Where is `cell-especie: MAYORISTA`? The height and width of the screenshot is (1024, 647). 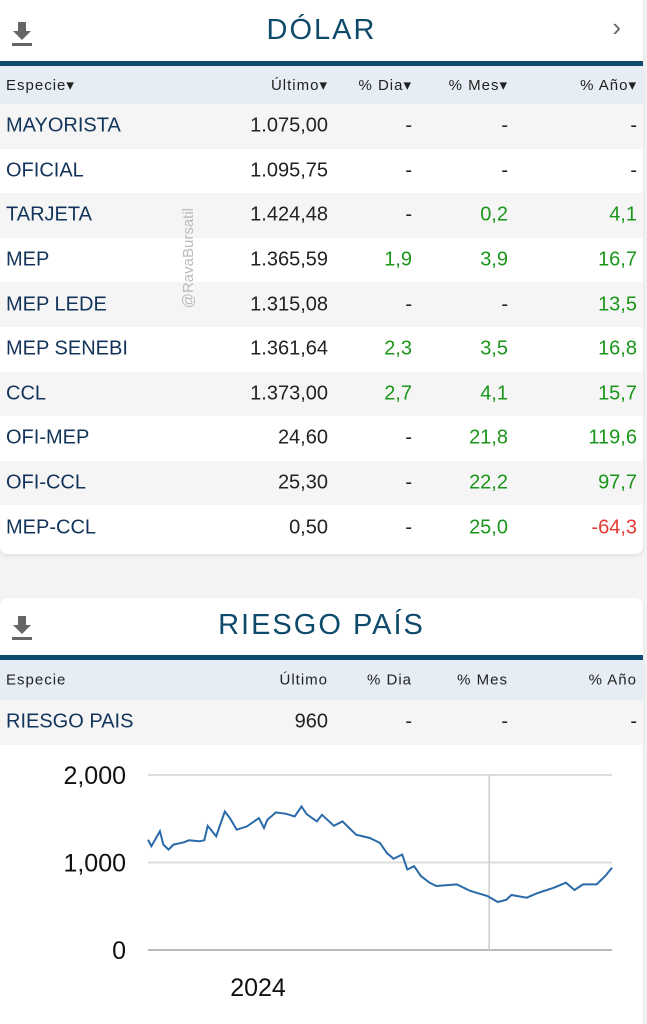
cell-especie: MAYORISTA is located at coordinates (63, 125).